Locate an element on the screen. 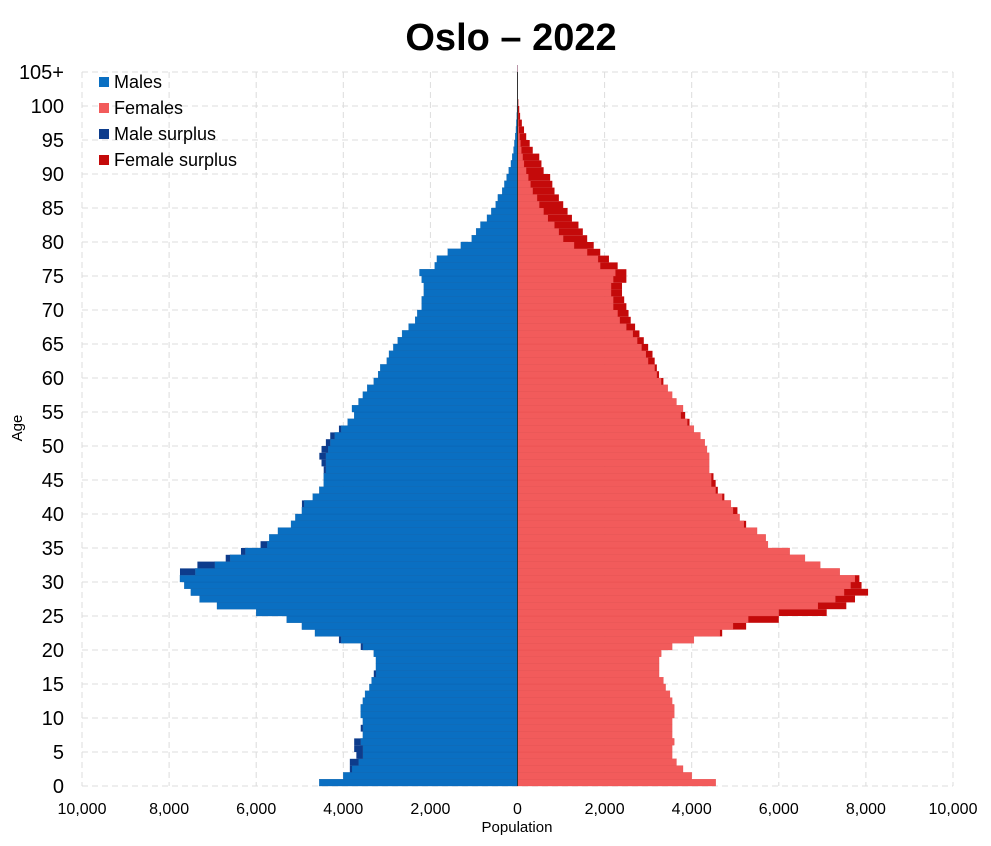 The width and height of the screenshot is (991, 846). x-tick-label: 2,000 is located at coordinates (605, 809).